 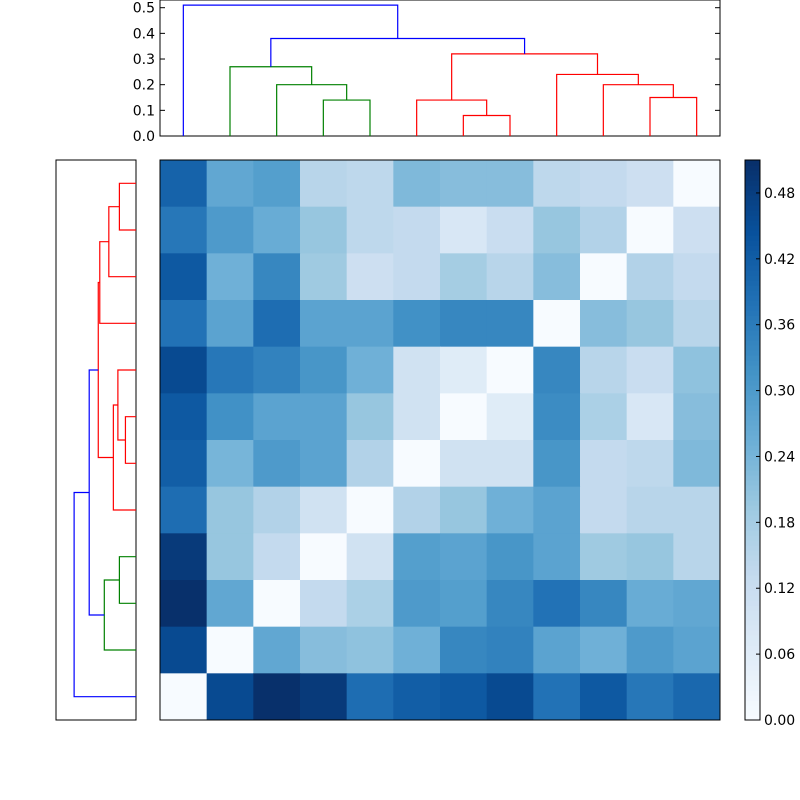 What do you see at coordinates (697, 230) in the screenshot?
I see `heatmap-cell-r1-c11` at bounding box center [697, 230].